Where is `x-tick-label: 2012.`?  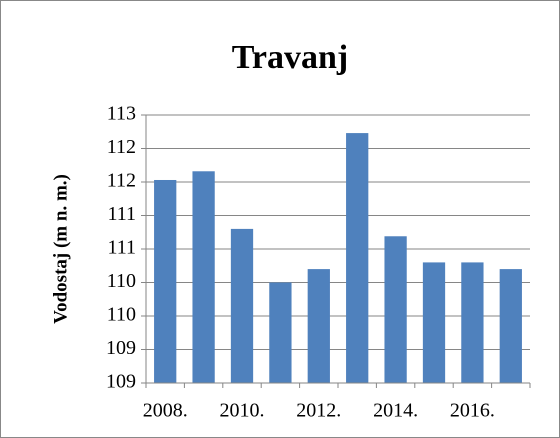
x-tick-label: 2012. is located at coordinates (318, 411).